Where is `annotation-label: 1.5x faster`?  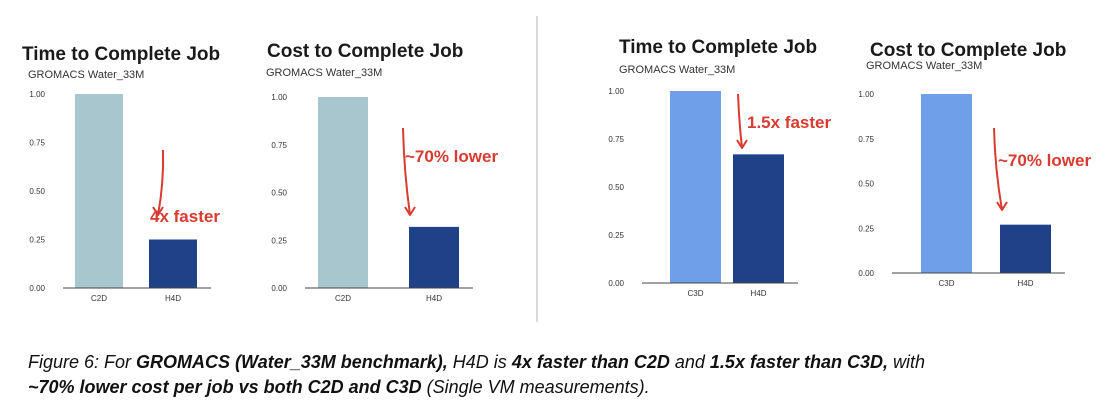 annotation-label: 1.5x faster is located at coordinates (789, 122).